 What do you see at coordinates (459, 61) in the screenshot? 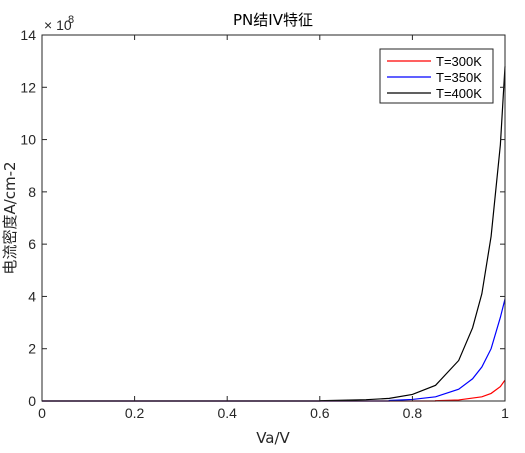
I see `legend-label-1: T=300K` at bounding box center [459, 61].